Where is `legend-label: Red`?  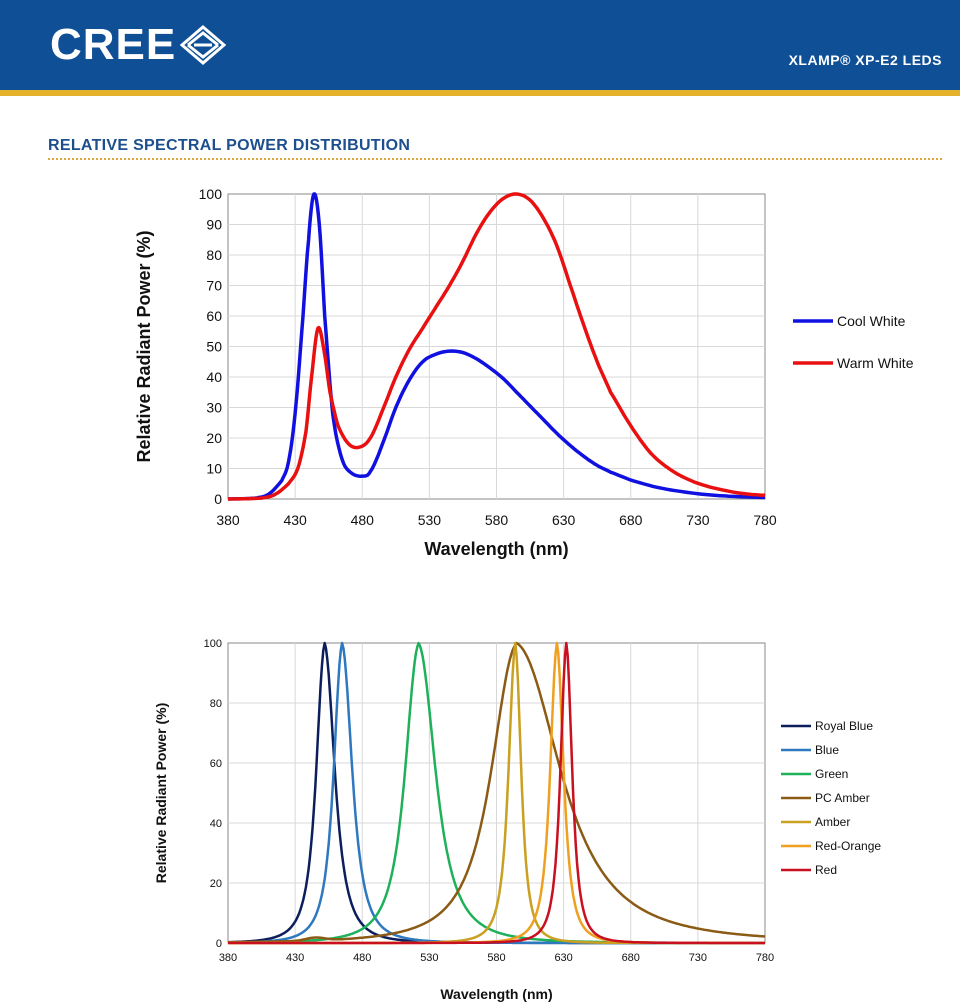
legend-label: Red is located at coordinates (826, 870).